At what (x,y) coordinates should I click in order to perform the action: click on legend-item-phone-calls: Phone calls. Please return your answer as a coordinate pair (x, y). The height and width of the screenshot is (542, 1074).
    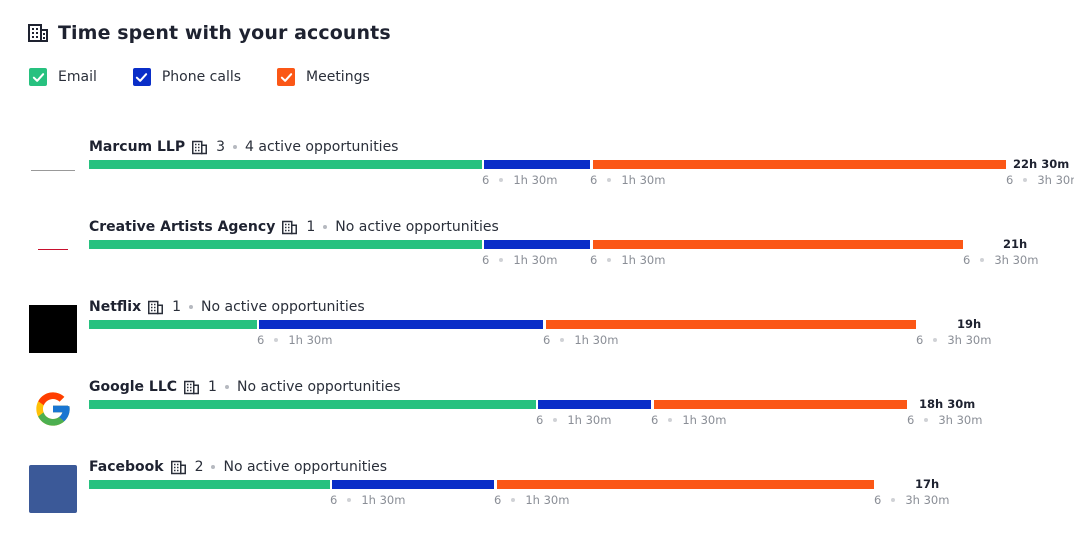
    Looking at the image, I should click on (187, 77).